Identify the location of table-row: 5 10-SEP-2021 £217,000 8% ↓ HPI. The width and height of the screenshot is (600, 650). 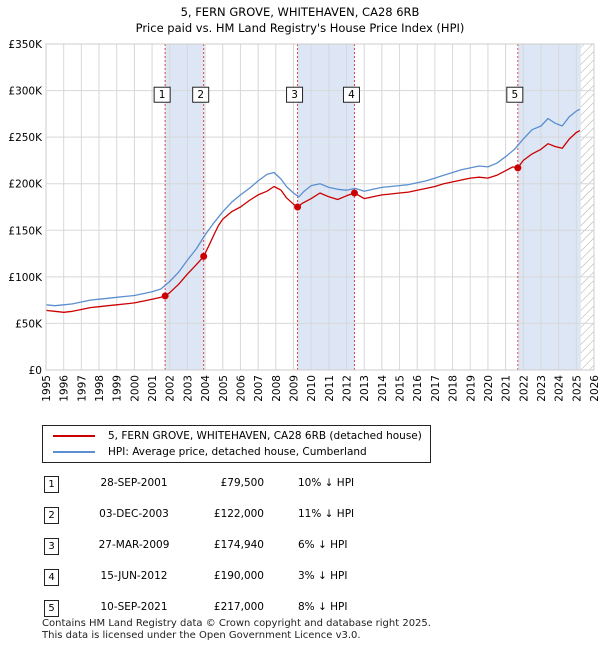
(242, 609).